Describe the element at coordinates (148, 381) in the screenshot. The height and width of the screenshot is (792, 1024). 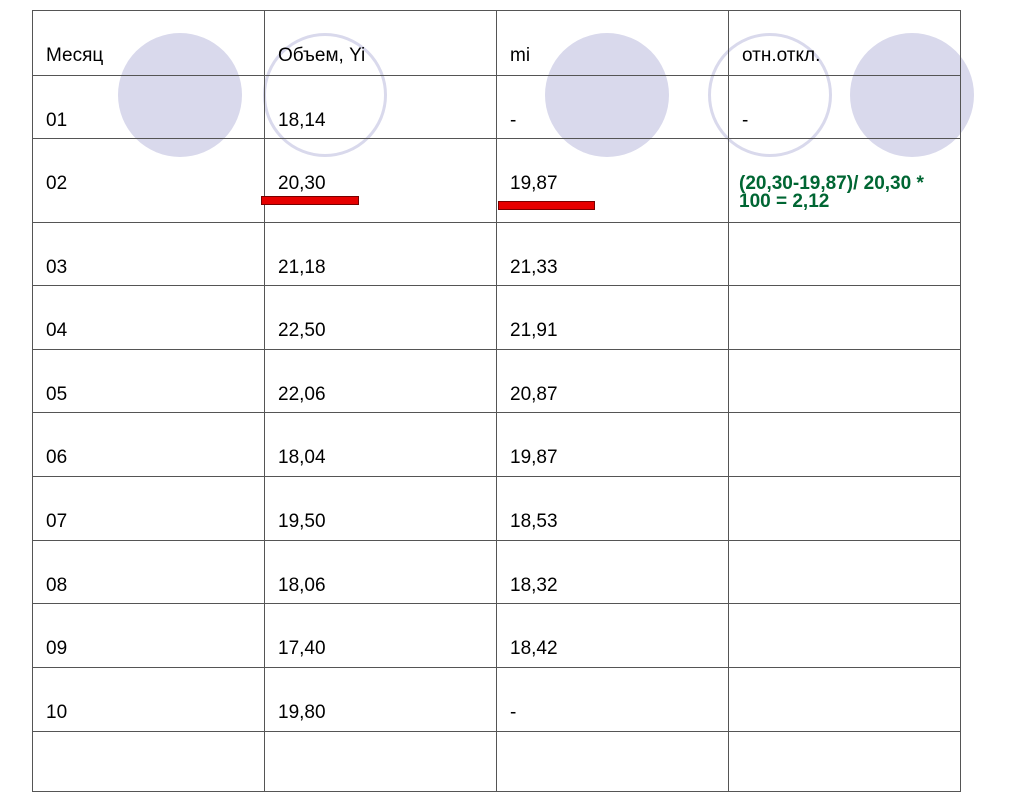
I see `cell-month: 05` at that location.